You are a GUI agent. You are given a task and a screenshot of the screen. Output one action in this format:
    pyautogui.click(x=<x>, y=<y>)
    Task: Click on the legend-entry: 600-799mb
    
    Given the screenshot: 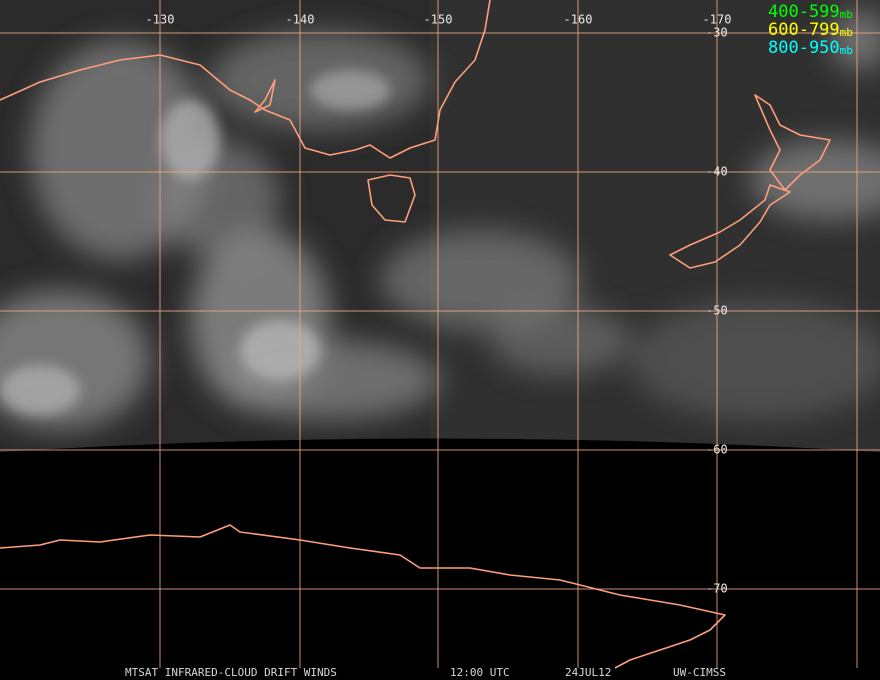 What is the action you would take?
    pyautogui.click(x=810, y=30)
    